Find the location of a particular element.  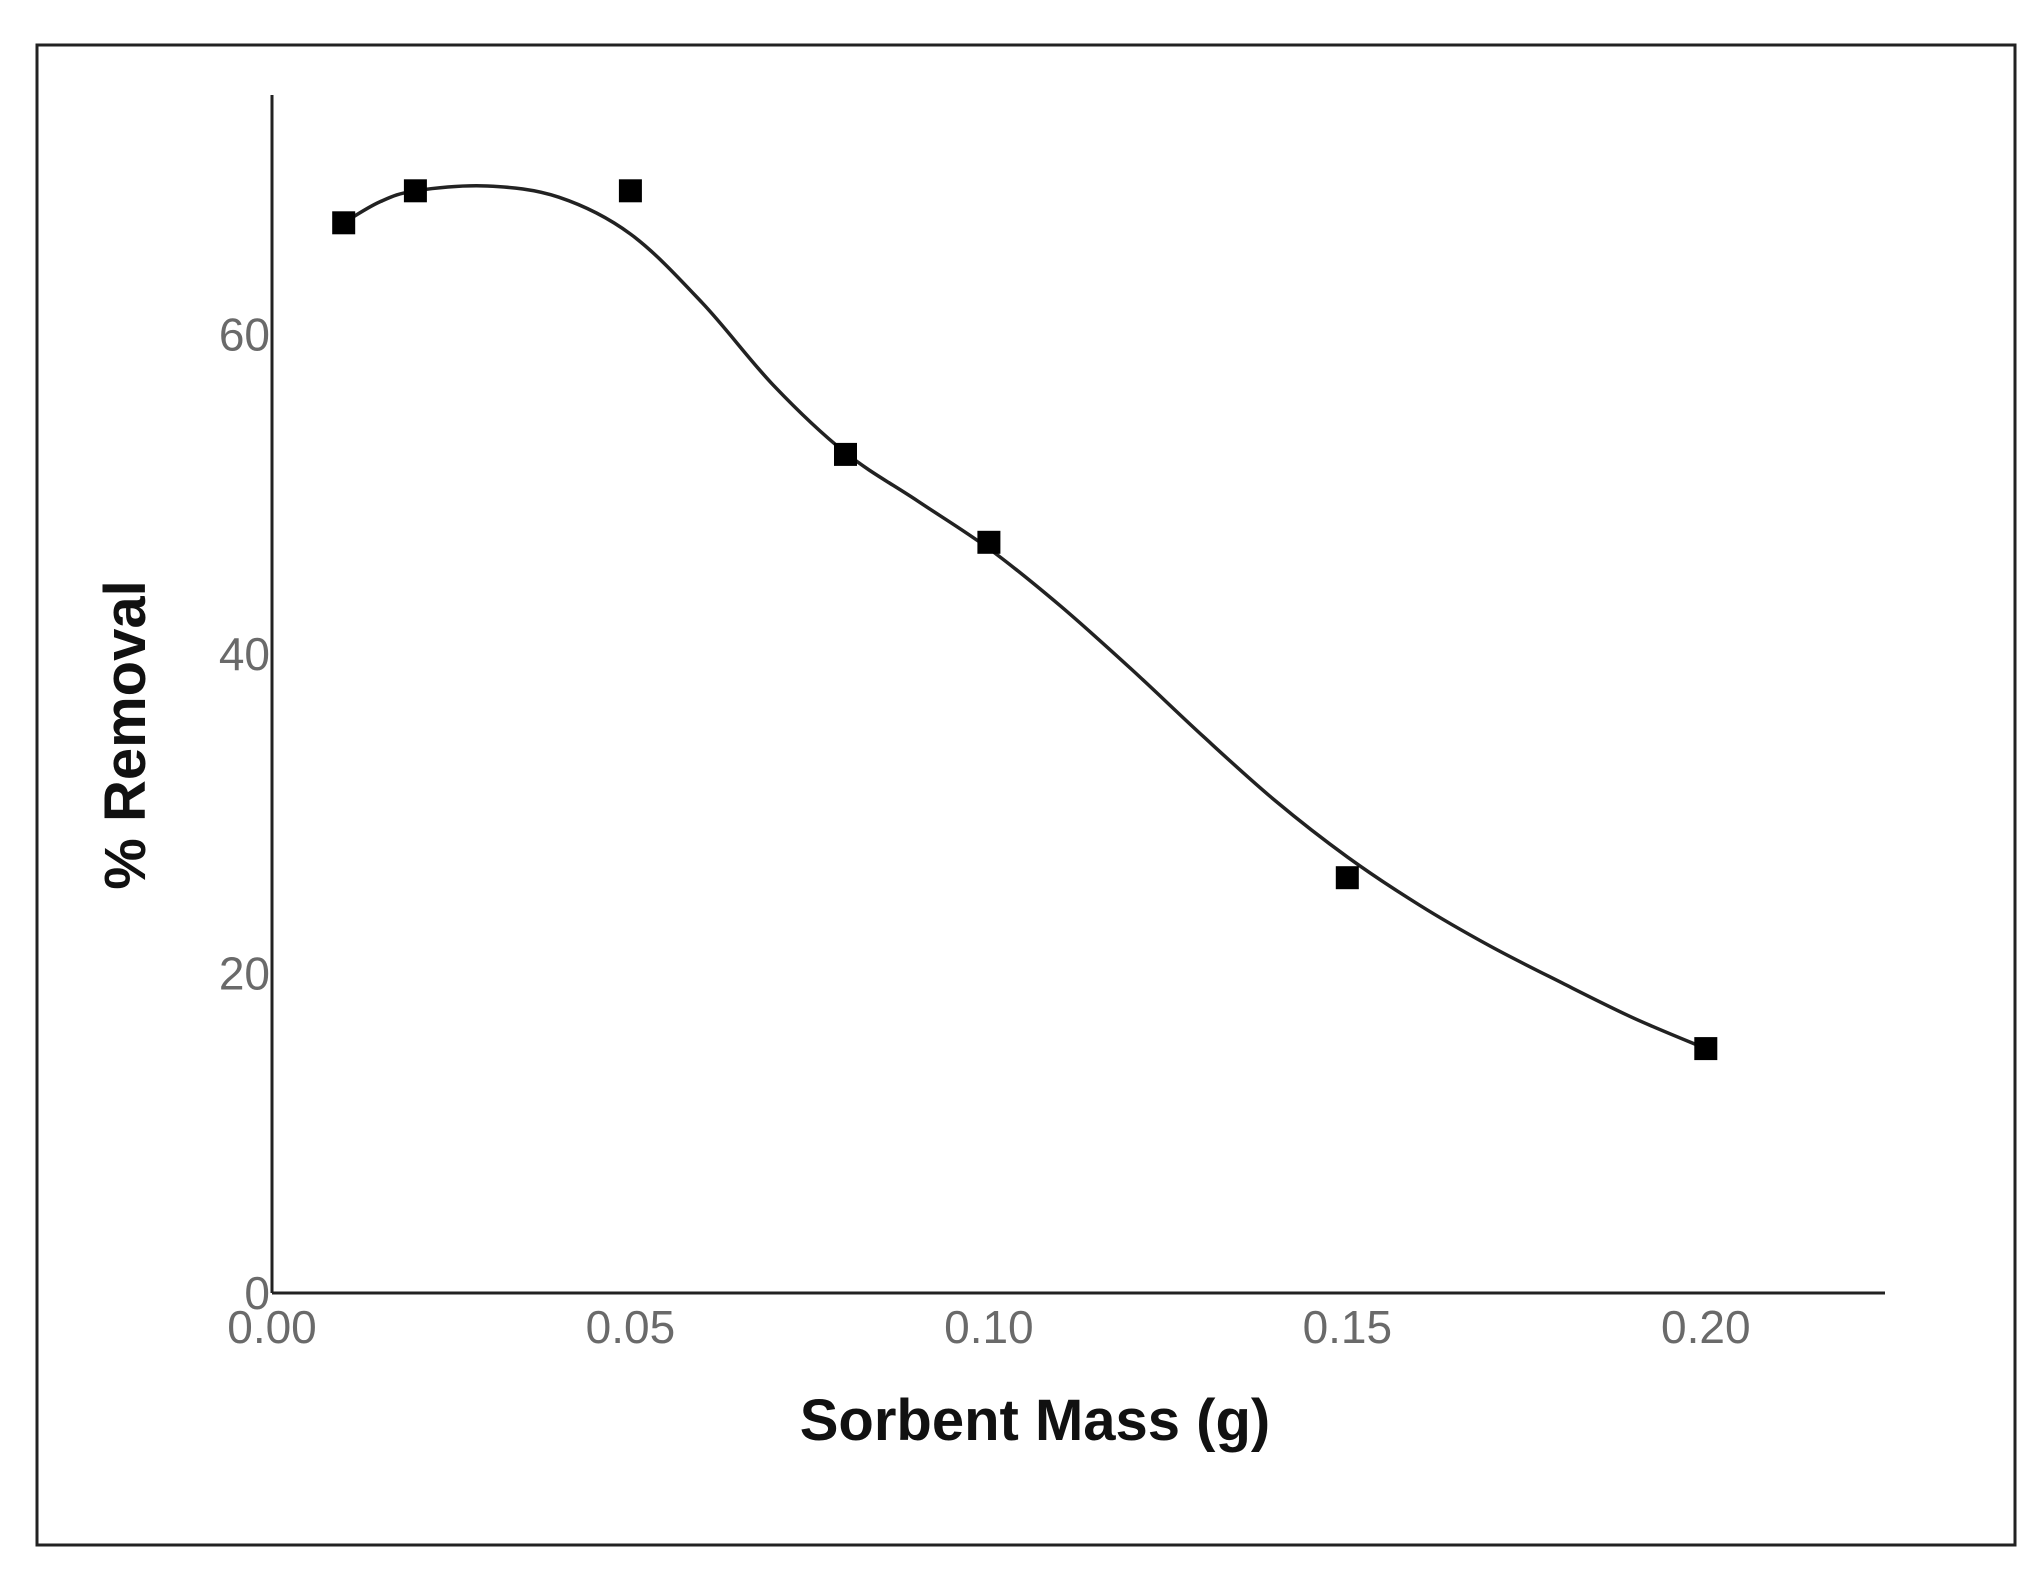

x-axis-title: Sorbent Mass (g) is located at coordinates (1035, 1420).